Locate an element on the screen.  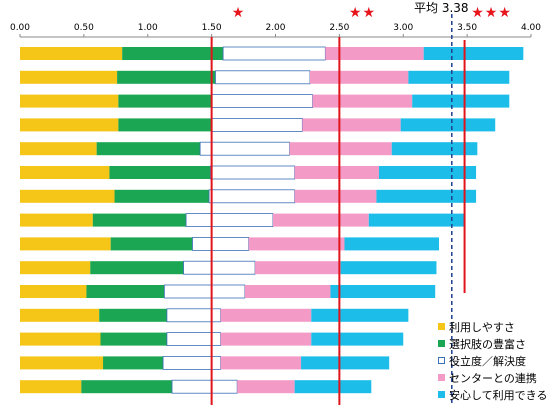
legend-item: センターとの連携 is located at coordinates (493, 377).